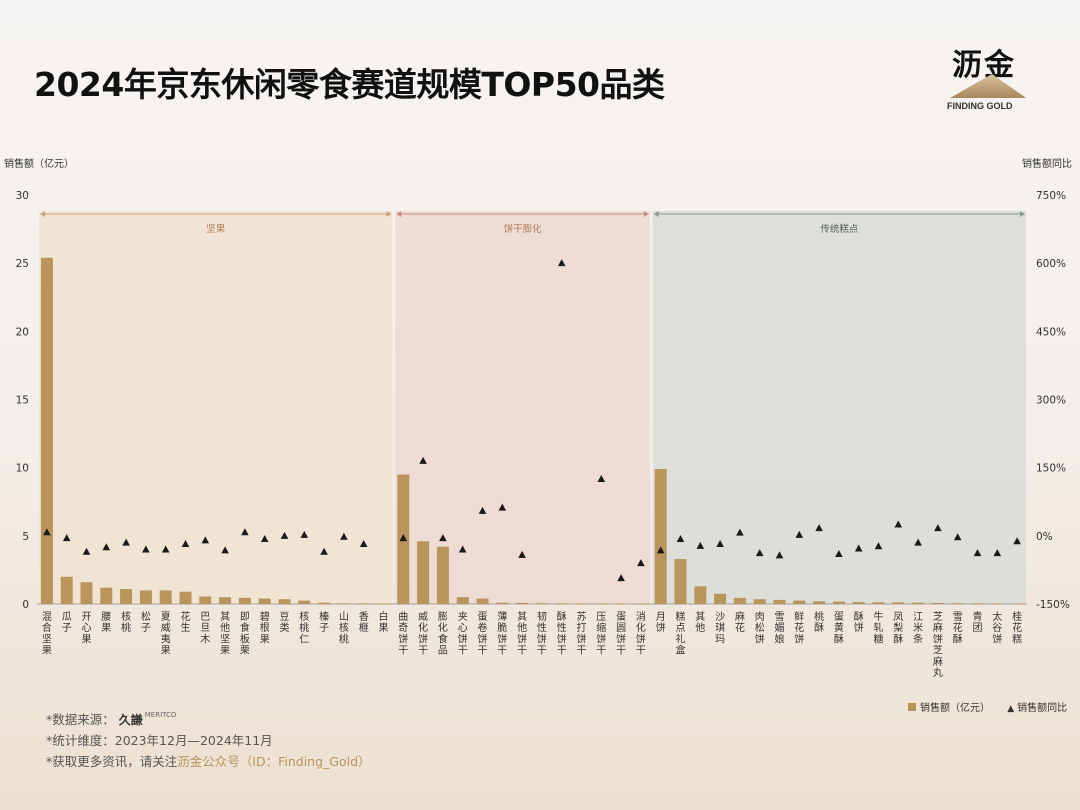 The height and width of the screenshot is (810, 1080). What do you see at coordinates (216, 229) in the screenshot?
I see `group-label: 坚果` at bounding box center [216, 229].